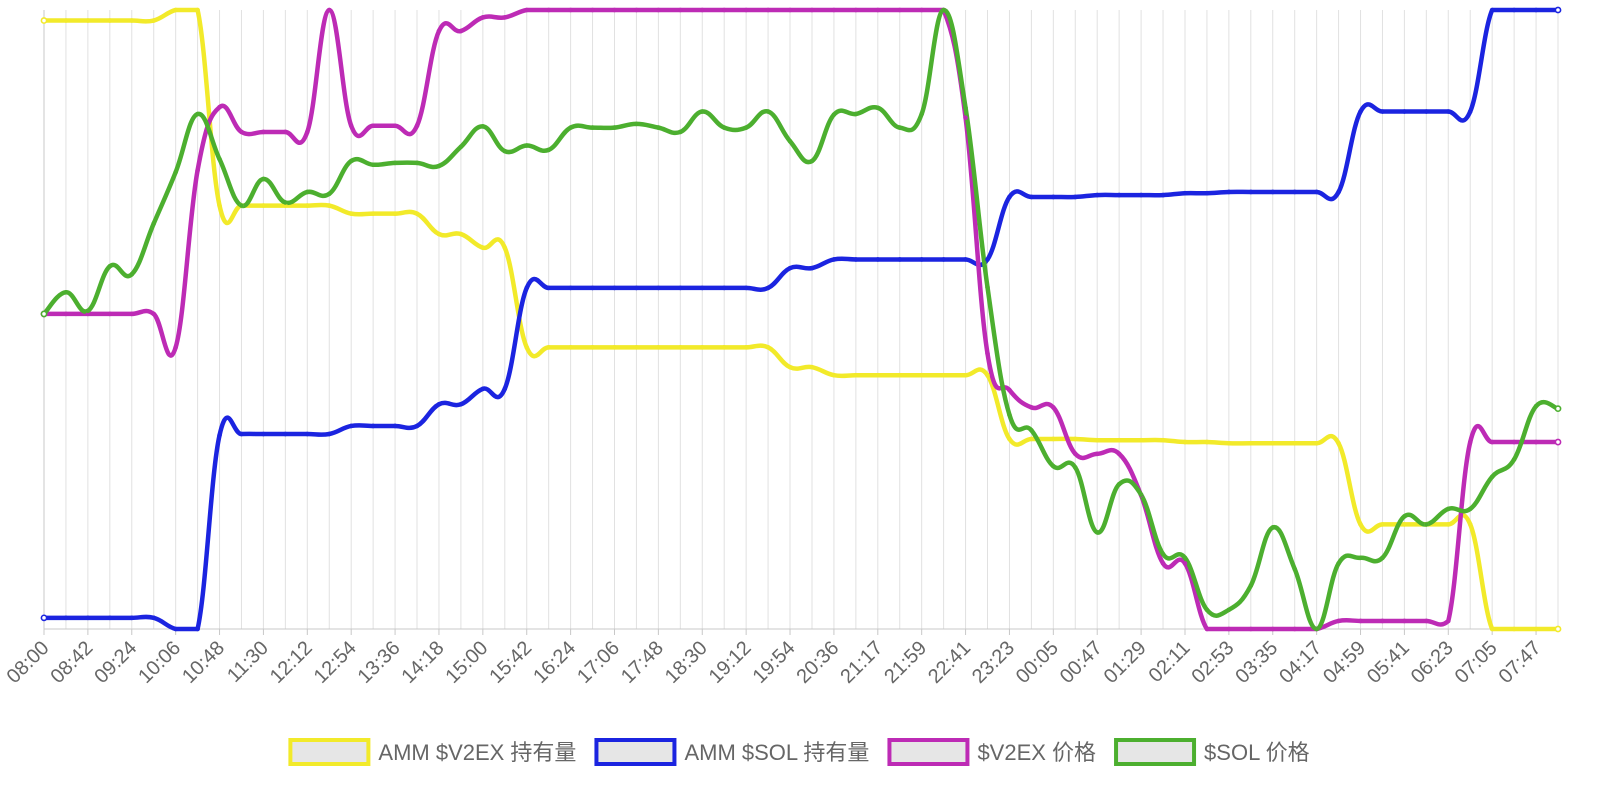 The image size is (1600, 800). Describe the element at coordinates (432, 752) in the screenshot. I see `legend-item-1: AMM $V2EX 持有量` at that location.